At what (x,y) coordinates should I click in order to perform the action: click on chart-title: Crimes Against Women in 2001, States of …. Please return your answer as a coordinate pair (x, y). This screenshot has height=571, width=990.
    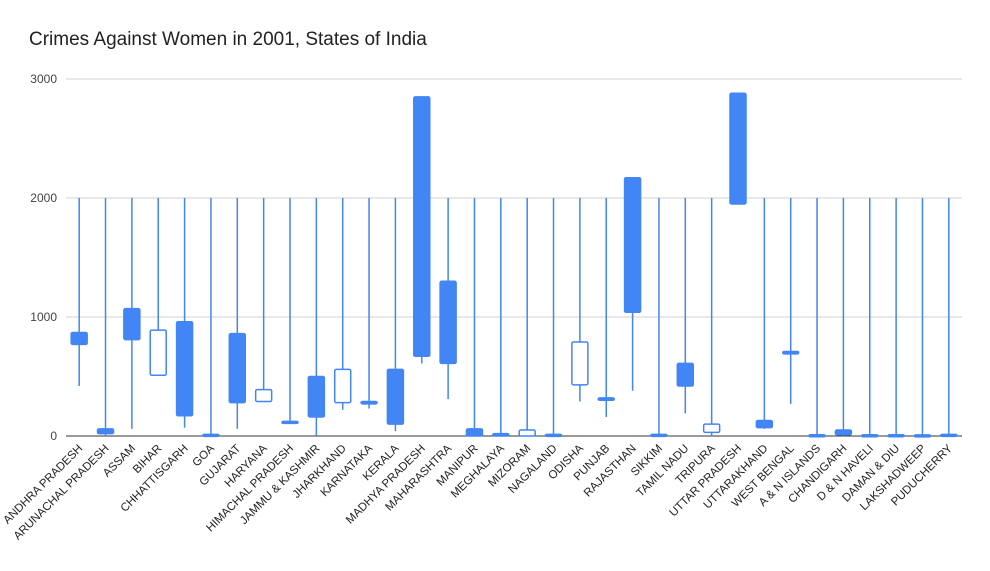
    Looking at the image, I should click on (228, 39).